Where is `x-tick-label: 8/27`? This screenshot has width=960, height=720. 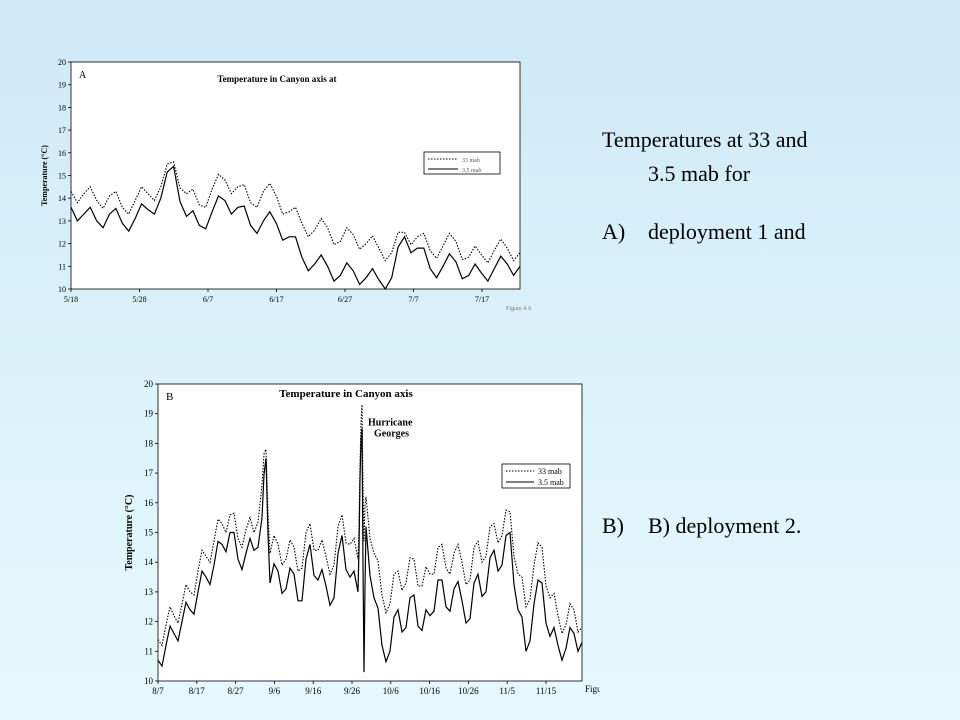
x-tick-label: 8/27 is located at coordinates (236, 691).